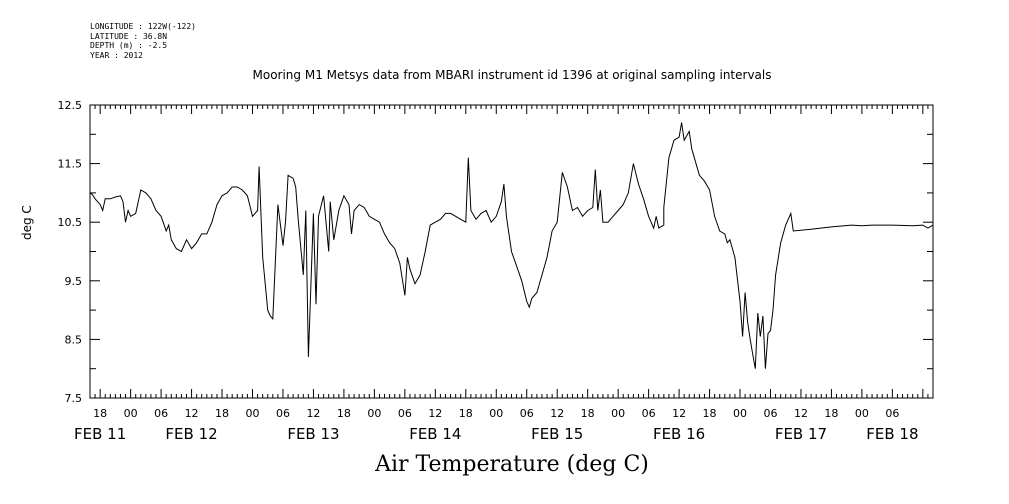  What do you see at coordinates (313, 434) in the screenshot?
I see `x-date-label: FEB 13` at bounding box center [313, 434].